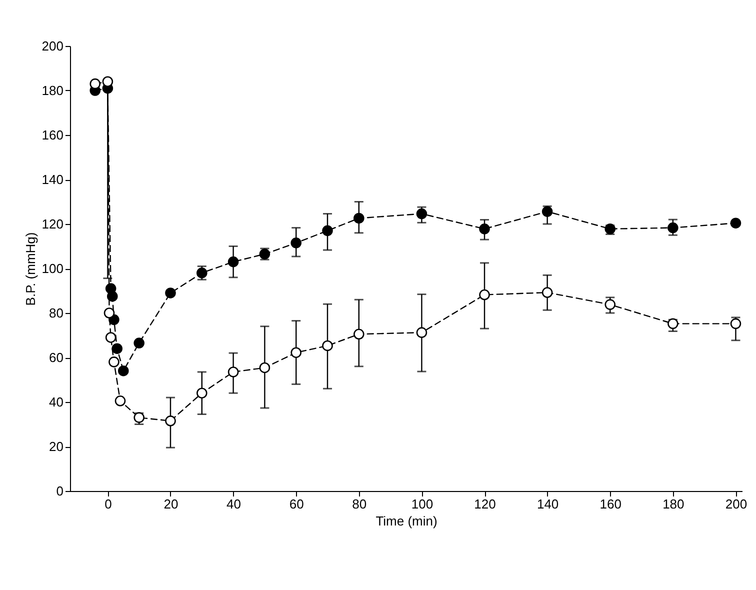 Image resolution: width=756 pixels, height=590 pixels. What do you see at coordinates (736, 504) in the screenshot?
I see `x-tick-label: 200` at bounding box center [736, 504].